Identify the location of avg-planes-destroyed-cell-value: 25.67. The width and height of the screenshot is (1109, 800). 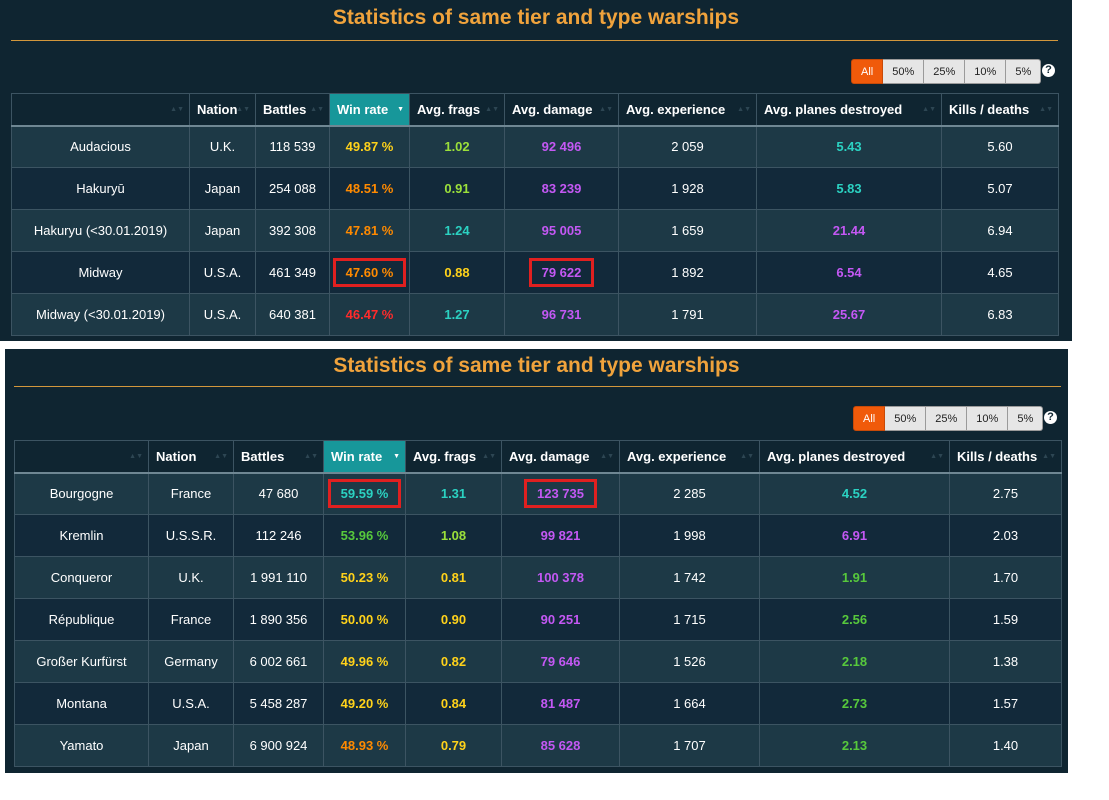
(849, 314).